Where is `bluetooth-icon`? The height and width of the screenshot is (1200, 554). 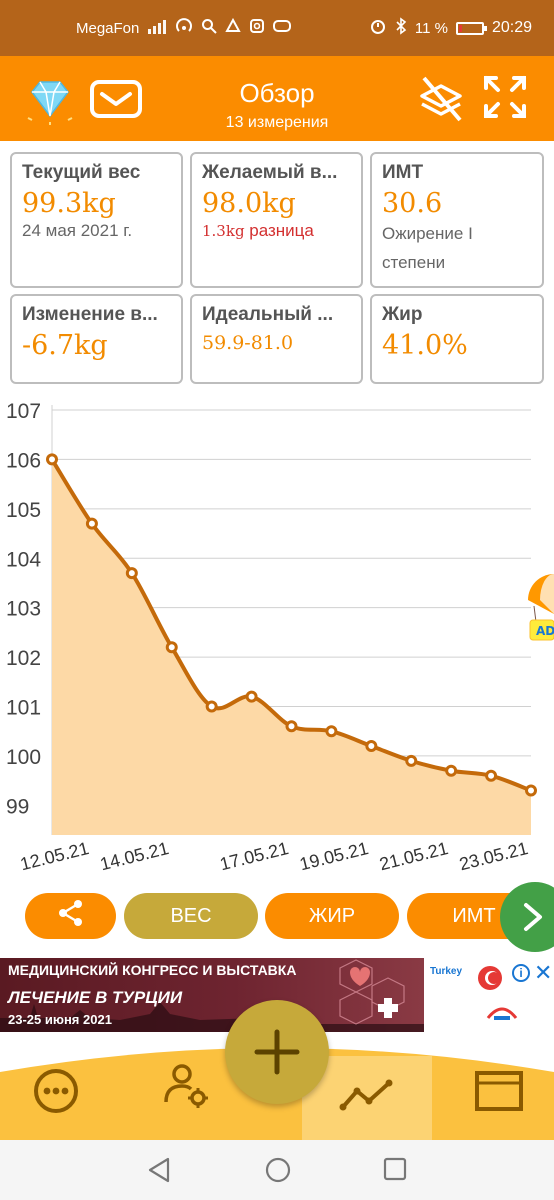 bluetooth-icon is located at coordinates (401, 28).